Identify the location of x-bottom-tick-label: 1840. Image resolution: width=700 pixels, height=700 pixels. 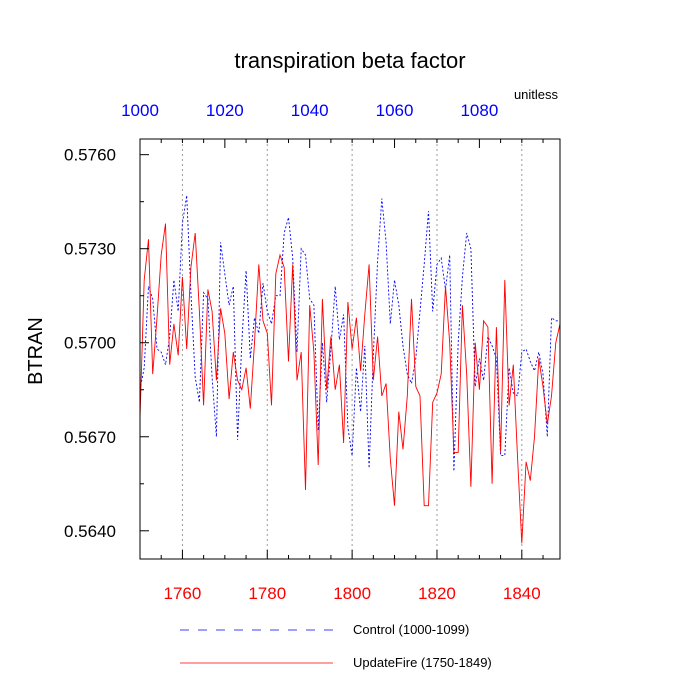
(522, 593).